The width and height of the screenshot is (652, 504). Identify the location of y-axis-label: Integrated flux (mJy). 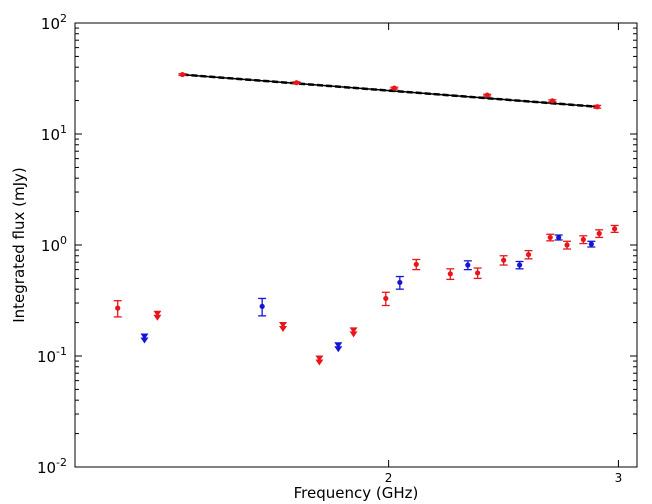
(19, 245).